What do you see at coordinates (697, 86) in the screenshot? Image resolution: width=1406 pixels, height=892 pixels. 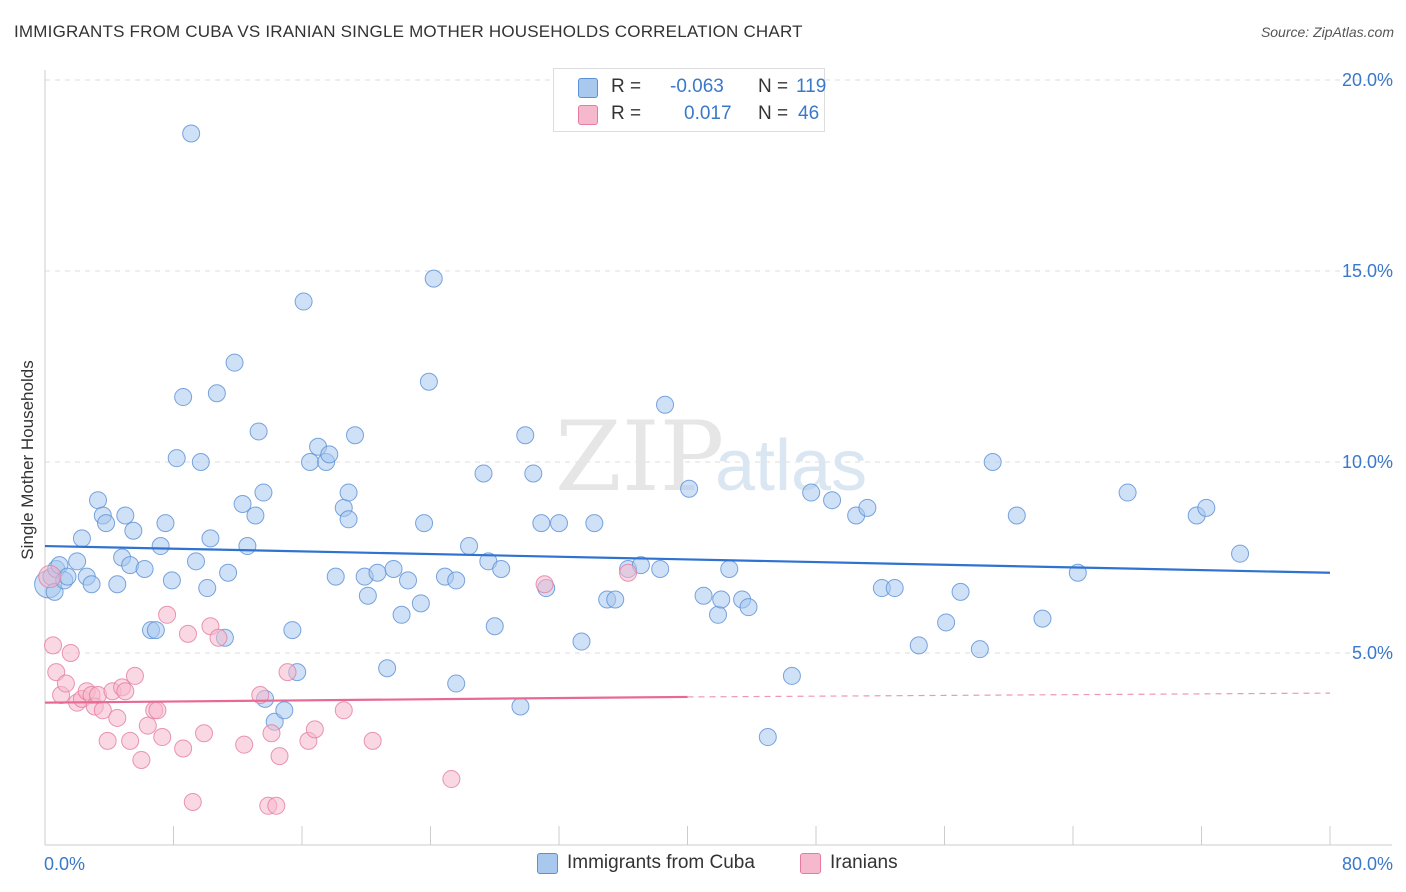 I see `r-value: -0.063` at bounding box center [697, 86].